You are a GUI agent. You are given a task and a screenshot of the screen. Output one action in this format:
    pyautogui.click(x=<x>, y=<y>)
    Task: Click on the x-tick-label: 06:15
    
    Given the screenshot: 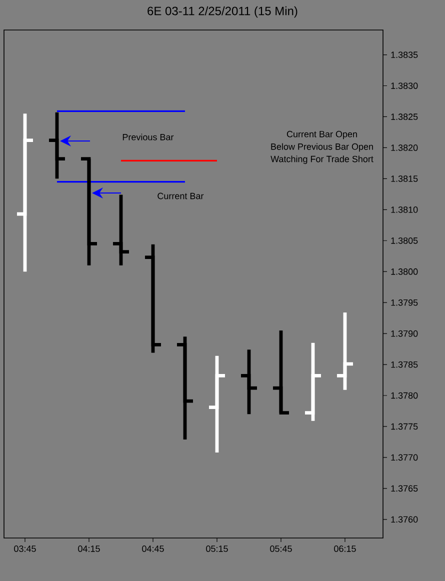 What is the action you would take?
    pyautogui.click(x=345, y=549)
    